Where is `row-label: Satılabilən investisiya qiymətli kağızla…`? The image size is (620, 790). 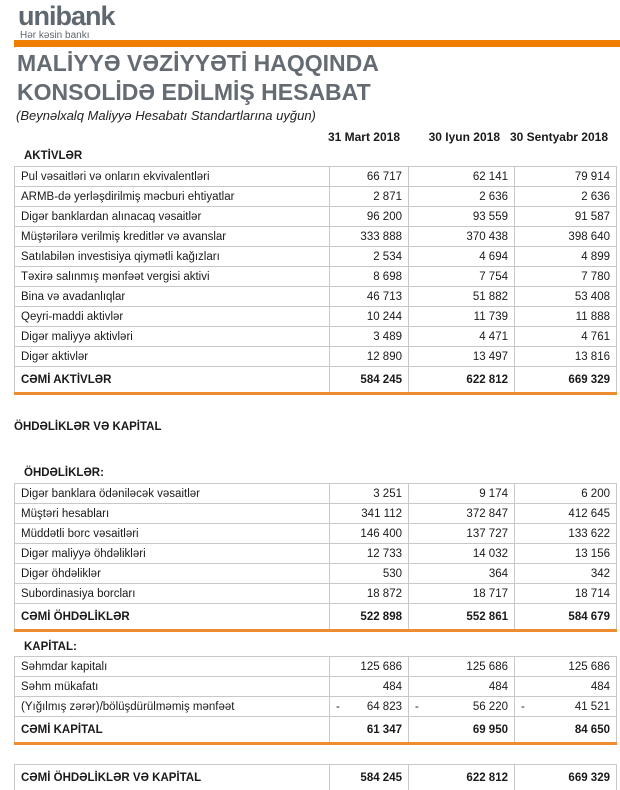
row-label: Satılabilən investisiya qiymətli kağızla… is located at coordinates (172, 256).